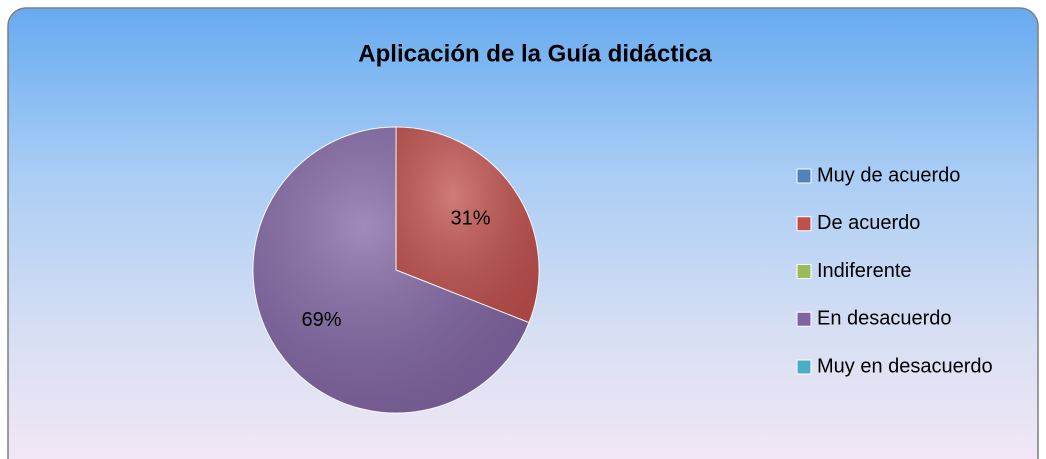 The width and height of the screenshot is (1046, 459). Describe the element at coordinates (470, 219) in the screenshot. I see `data-label: 31%` at that location.